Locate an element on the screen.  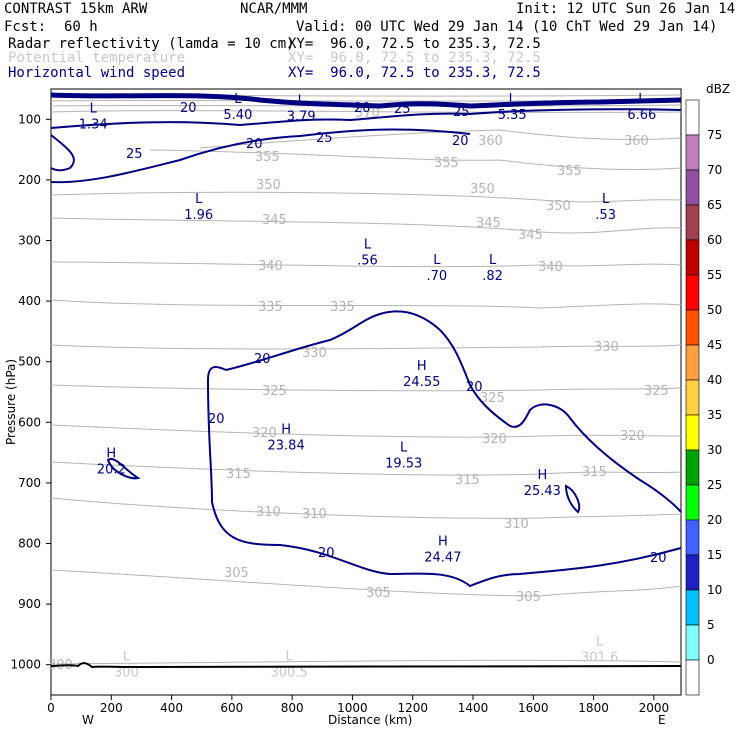
extremum-value: 1.34 is located at coordinates (93, 124).